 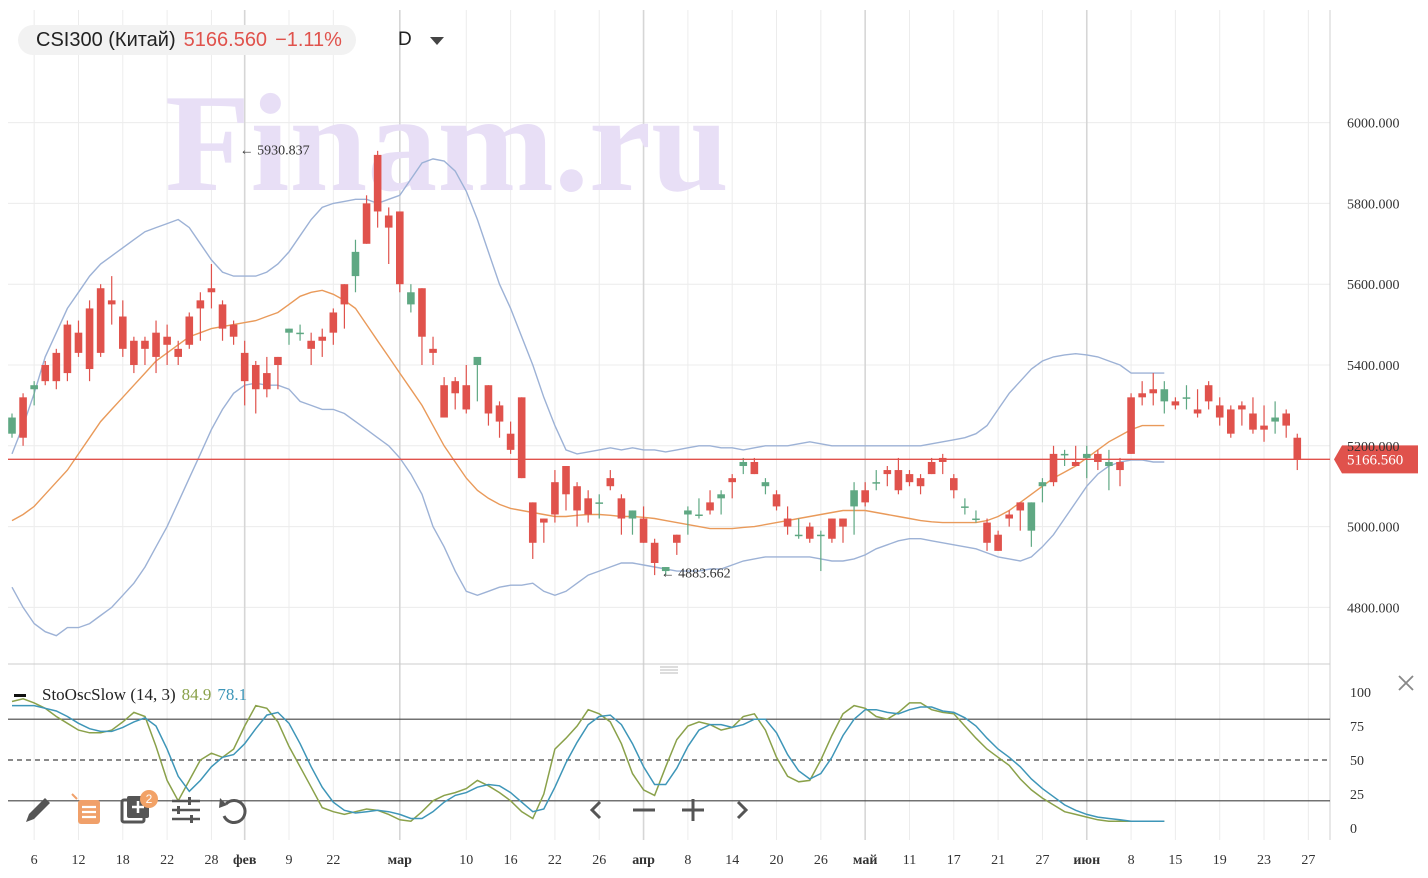 I want to click on plus-icon, so click(x=693, y=810).